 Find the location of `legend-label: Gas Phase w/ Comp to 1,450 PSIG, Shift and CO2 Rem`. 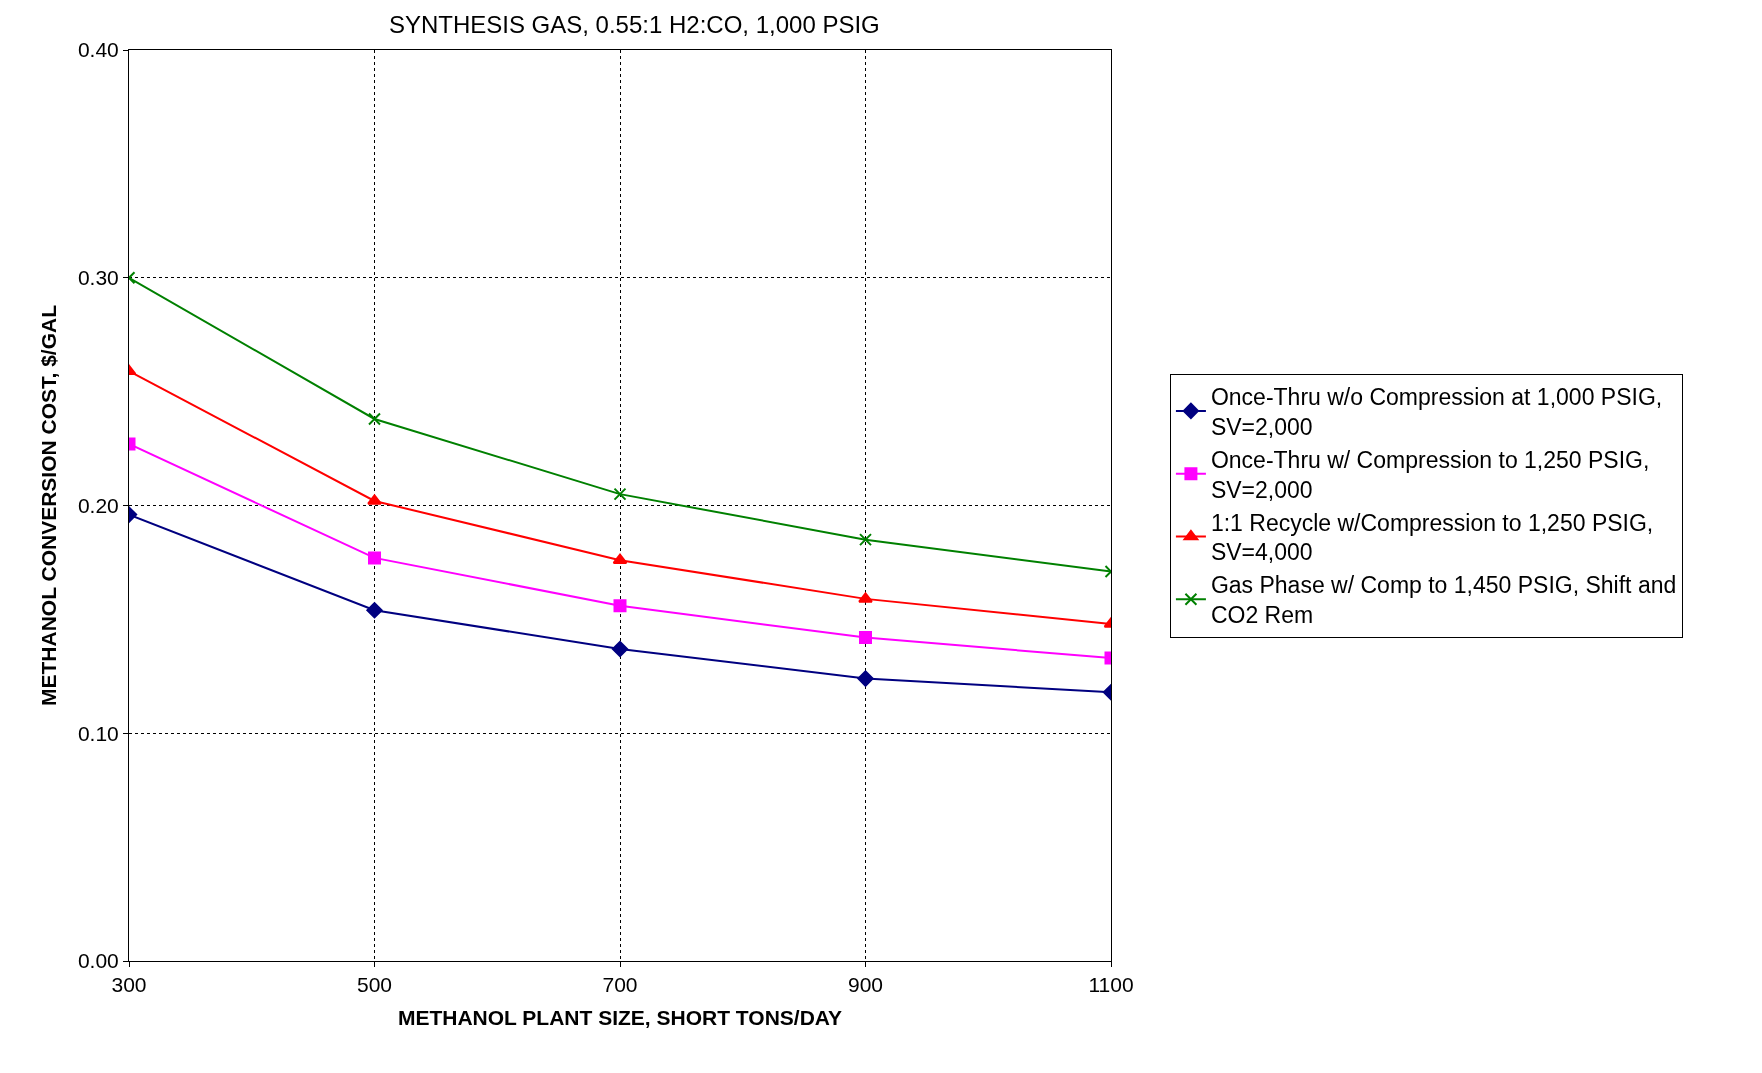

legend-label: Gas Phase w/ Comp to 1,450 PSIG, Shift and CO2 Rem is located at coordinates (1443, 600).